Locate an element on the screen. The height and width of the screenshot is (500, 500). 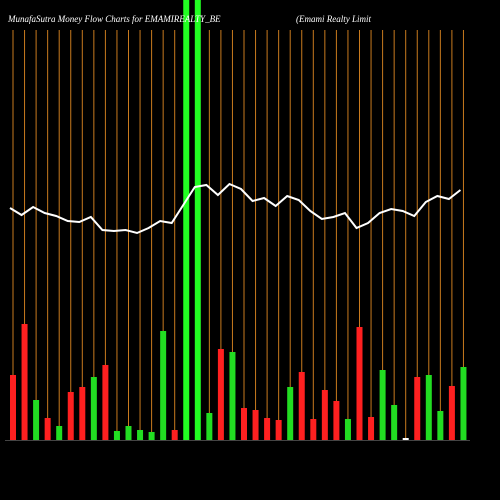
chart-subtitle: (Emami Realty Limit is located at coordinates (333, 19).